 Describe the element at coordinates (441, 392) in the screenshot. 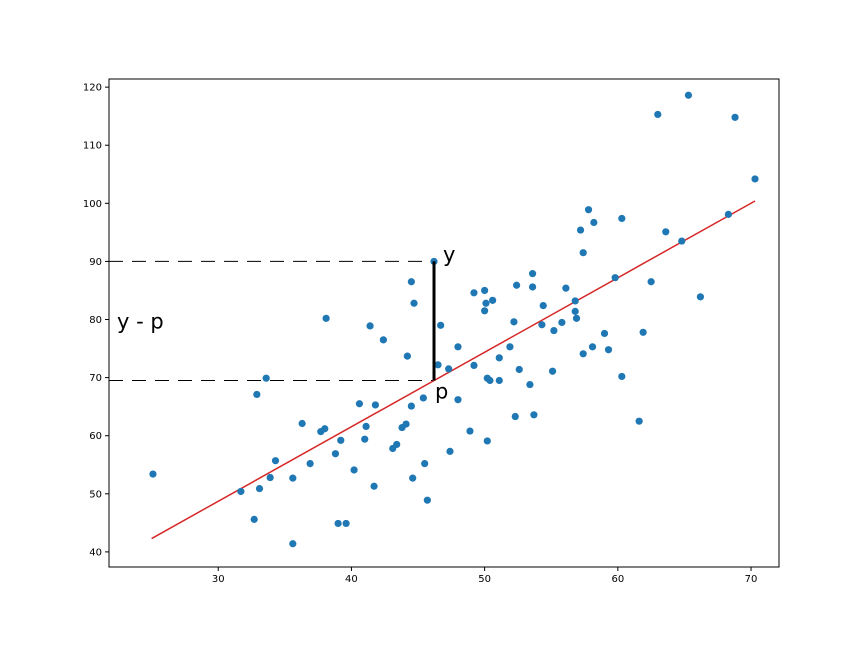

I see `annotation-p-label: p` at that location.